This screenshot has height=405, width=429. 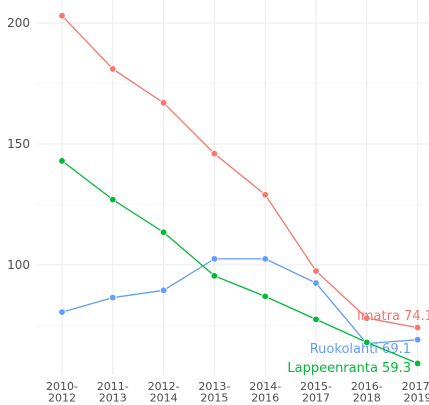 What do you see at coordinates (360, 349) in the screenshot?
I see `series-end-label: Ruokolahti 69.1` at bounding box center [360, 349].